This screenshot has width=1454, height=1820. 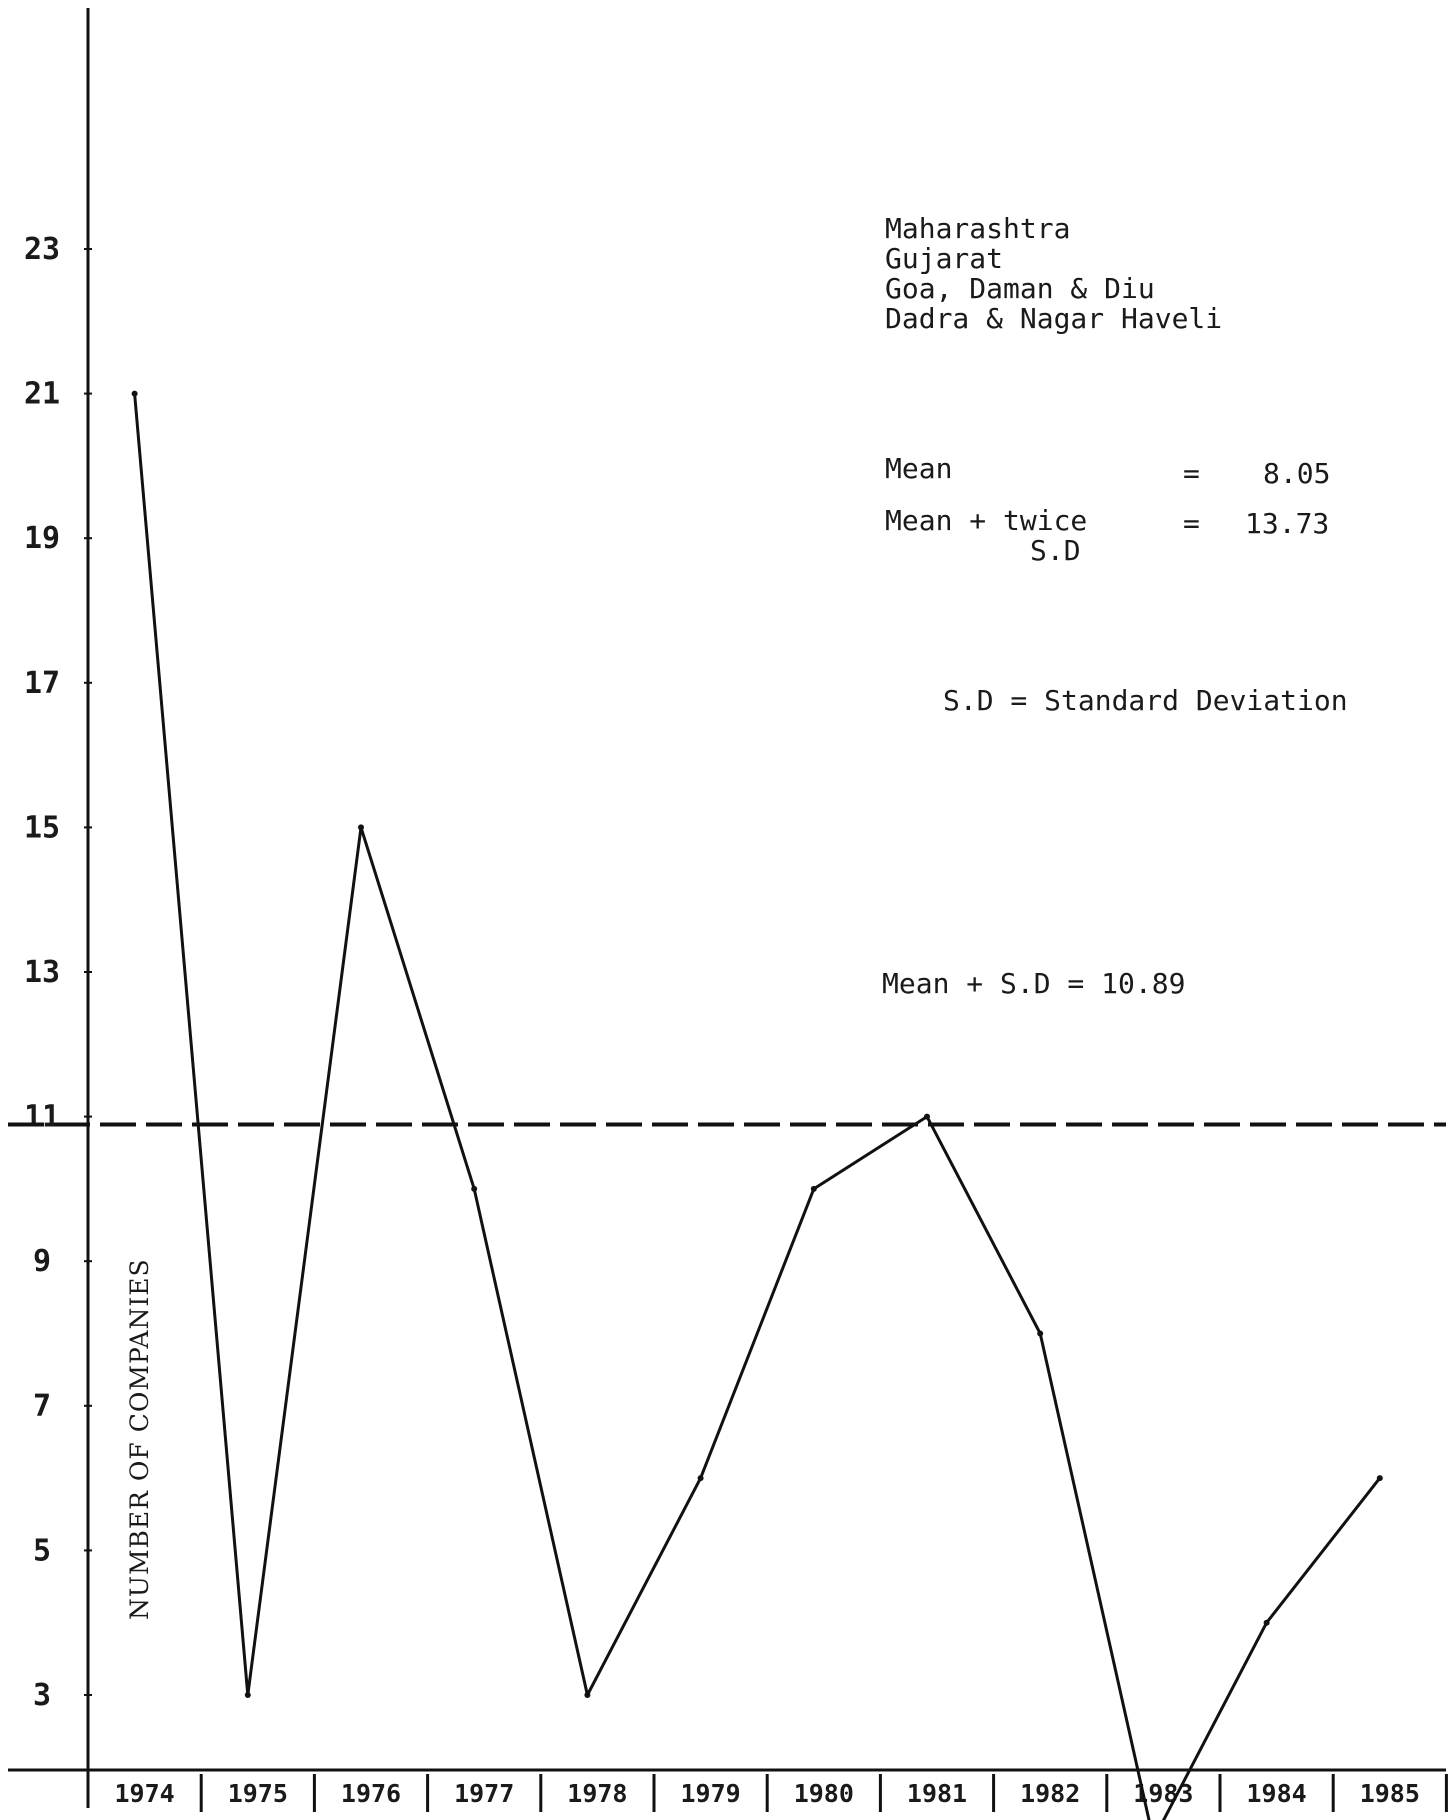 What do you see at coordinates (484, 1793) in the screenshot?
I see `x-tick-label: 1977` at bounding box center [484, 1793].